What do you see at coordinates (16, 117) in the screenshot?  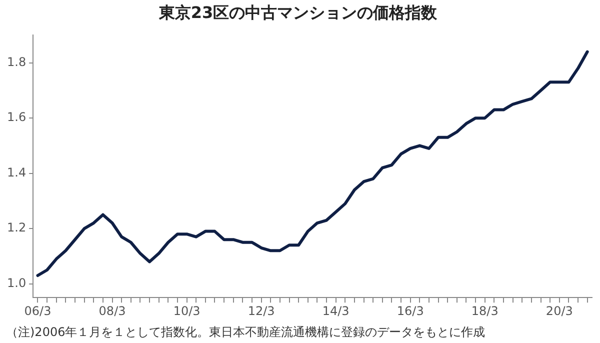 I see `y-tick-label: 1.6` at bounding box center [16, 117].